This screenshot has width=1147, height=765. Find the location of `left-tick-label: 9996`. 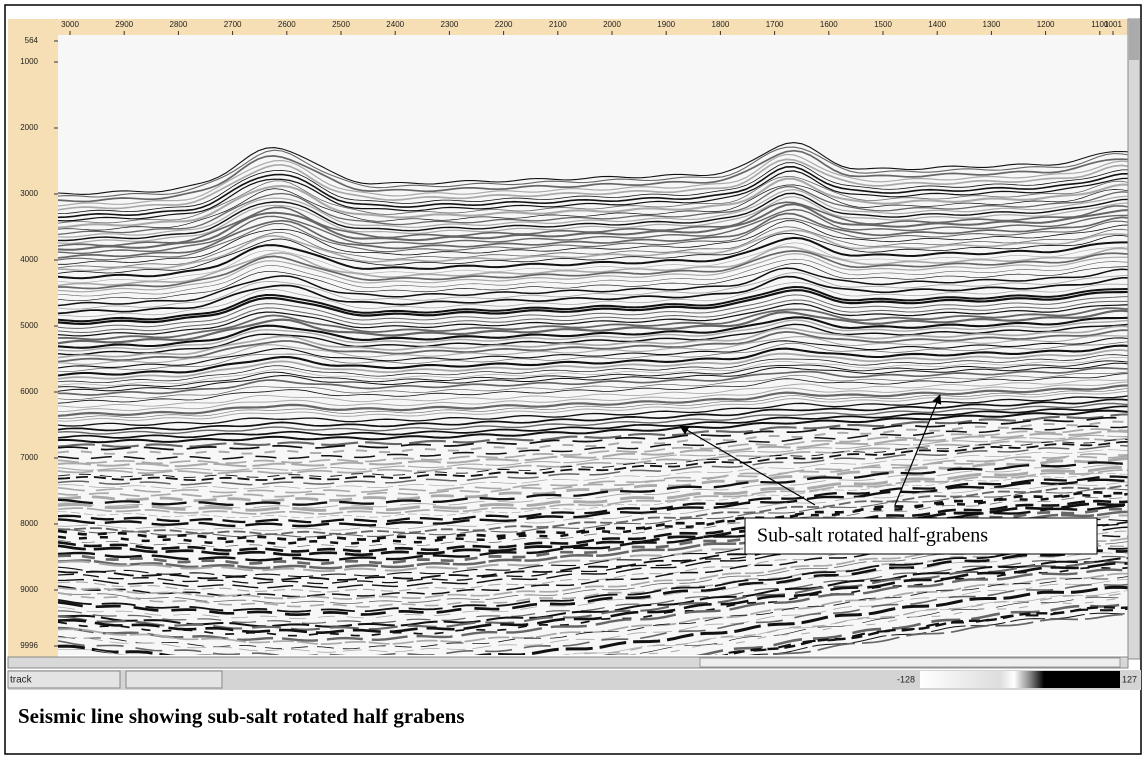

left-tick-label: 9996 is located at coordinates (29, 645).